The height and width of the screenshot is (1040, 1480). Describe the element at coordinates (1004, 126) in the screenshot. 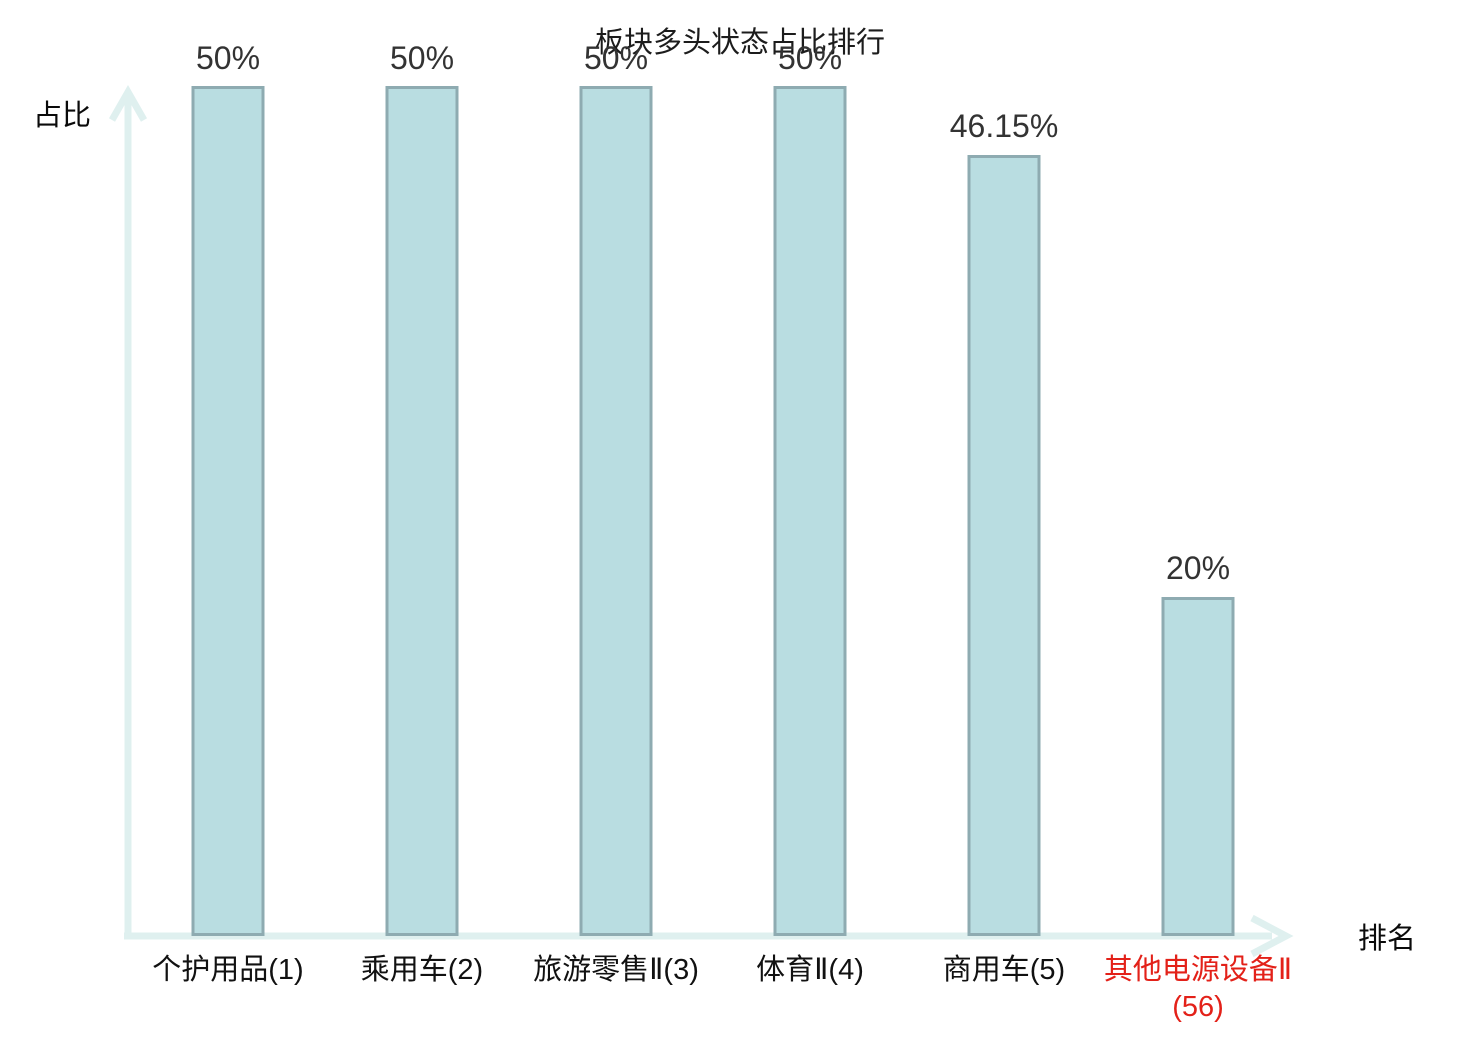

I see `bar-value-label: 46.15%` at that location.